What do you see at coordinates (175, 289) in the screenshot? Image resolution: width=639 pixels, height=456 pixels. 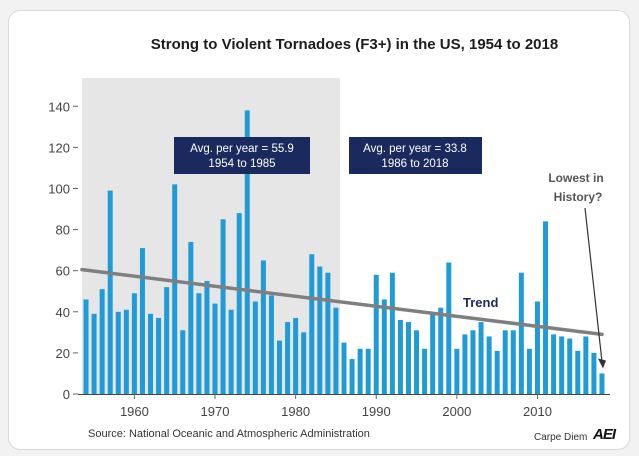 I see `bar-1965` at bounding box center [175, 289].